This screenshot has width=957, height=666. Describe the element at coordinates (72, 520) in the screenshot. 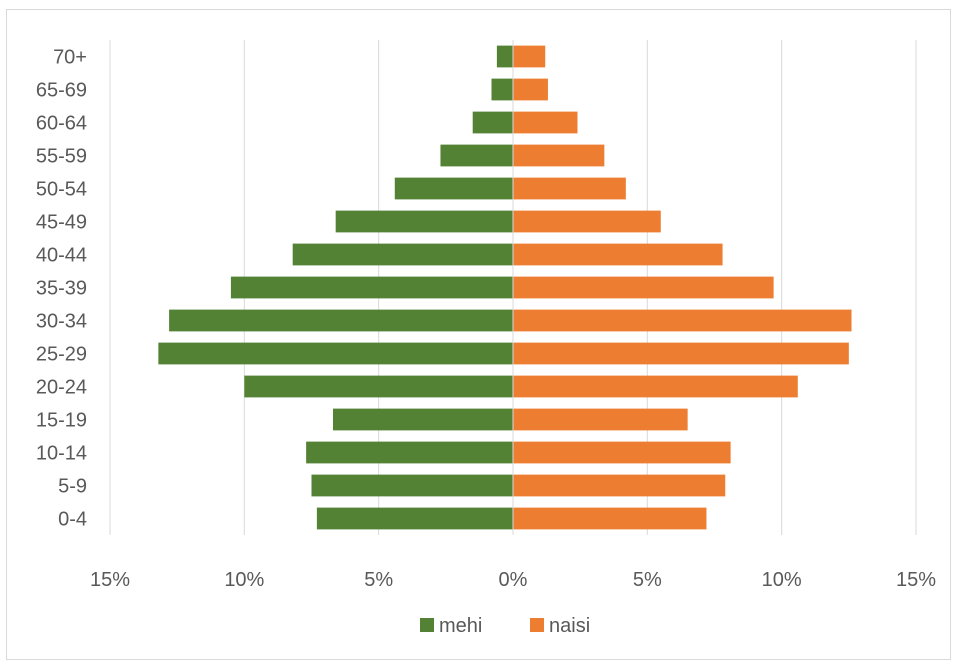

I see `y-tick-label: 0-4` at that location.